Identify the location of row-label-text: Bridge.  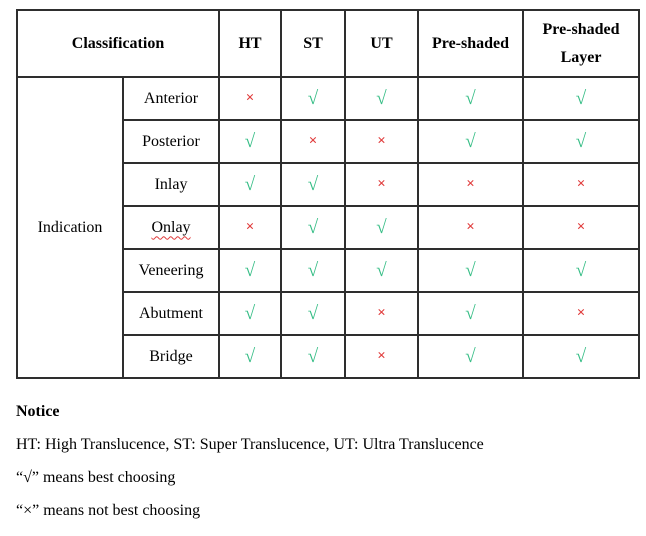
(171, 356).